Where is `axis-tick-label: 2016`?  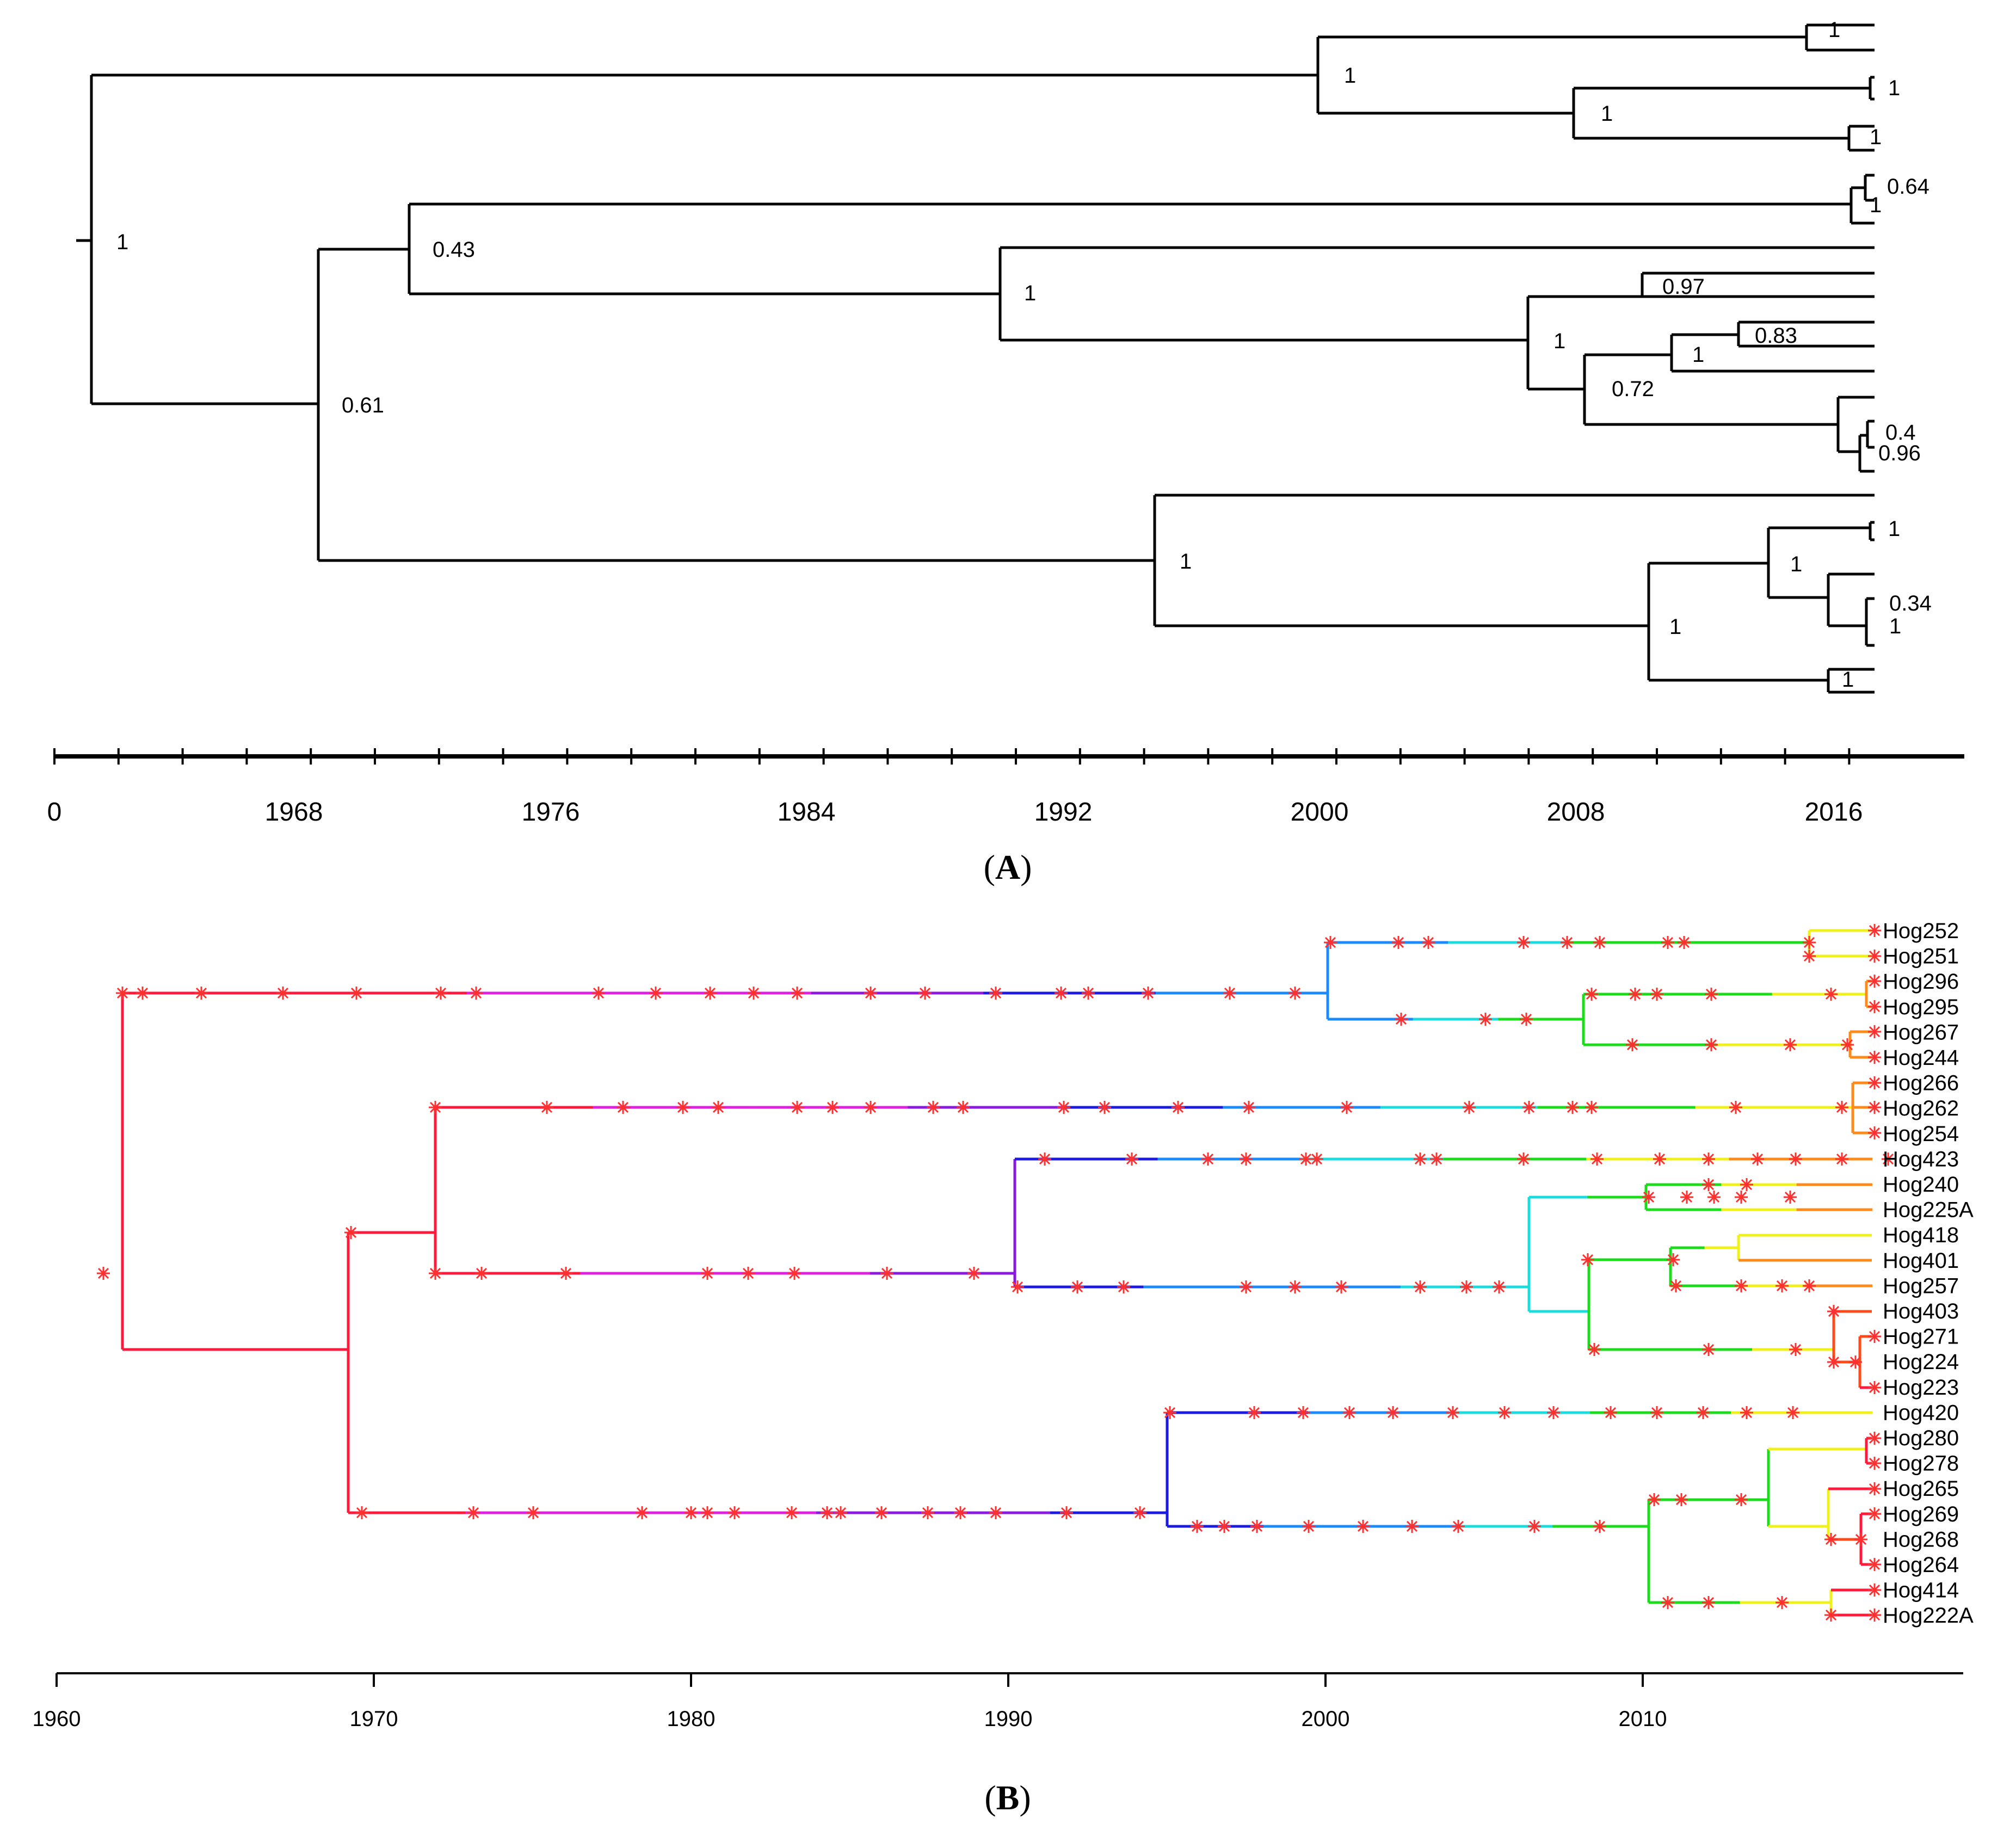 axis-tick-label: 2016 is located at coordinates (1834, 812).